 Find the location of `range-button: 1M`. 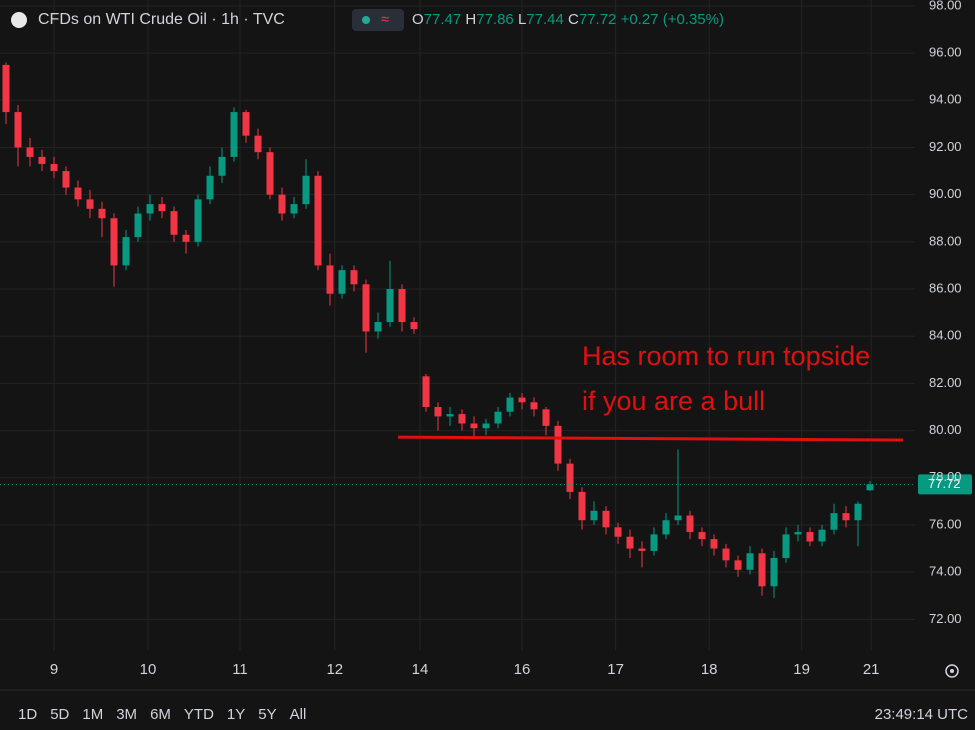

range-button: 1M is located at coordinates (92, 714).